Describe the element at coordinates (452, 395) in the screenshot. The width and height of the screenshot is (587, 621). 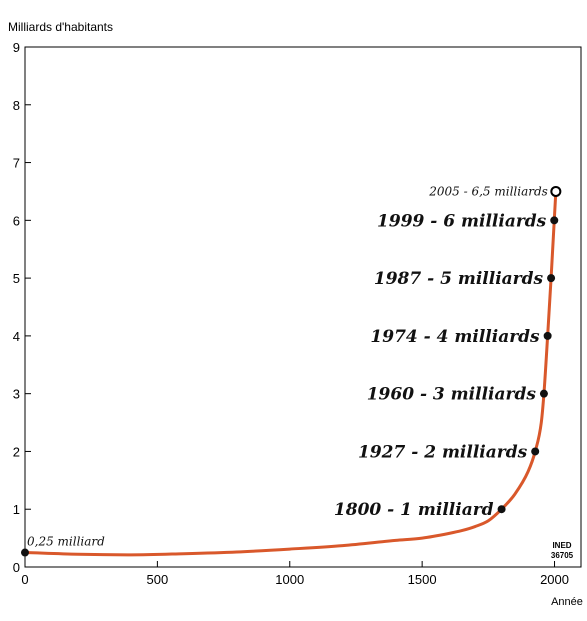
I see `annotation-label: 1960 - 3 milliards` at that location.